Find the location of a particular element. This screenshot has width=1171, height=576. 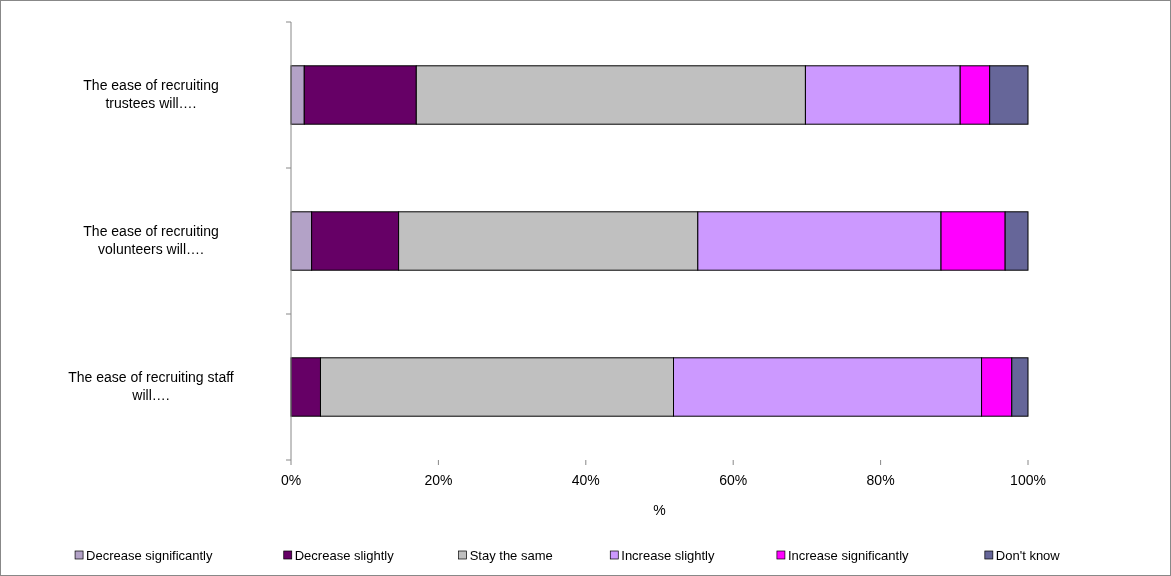

legend-label: Increase slightly is located at coordinates (668, 555).